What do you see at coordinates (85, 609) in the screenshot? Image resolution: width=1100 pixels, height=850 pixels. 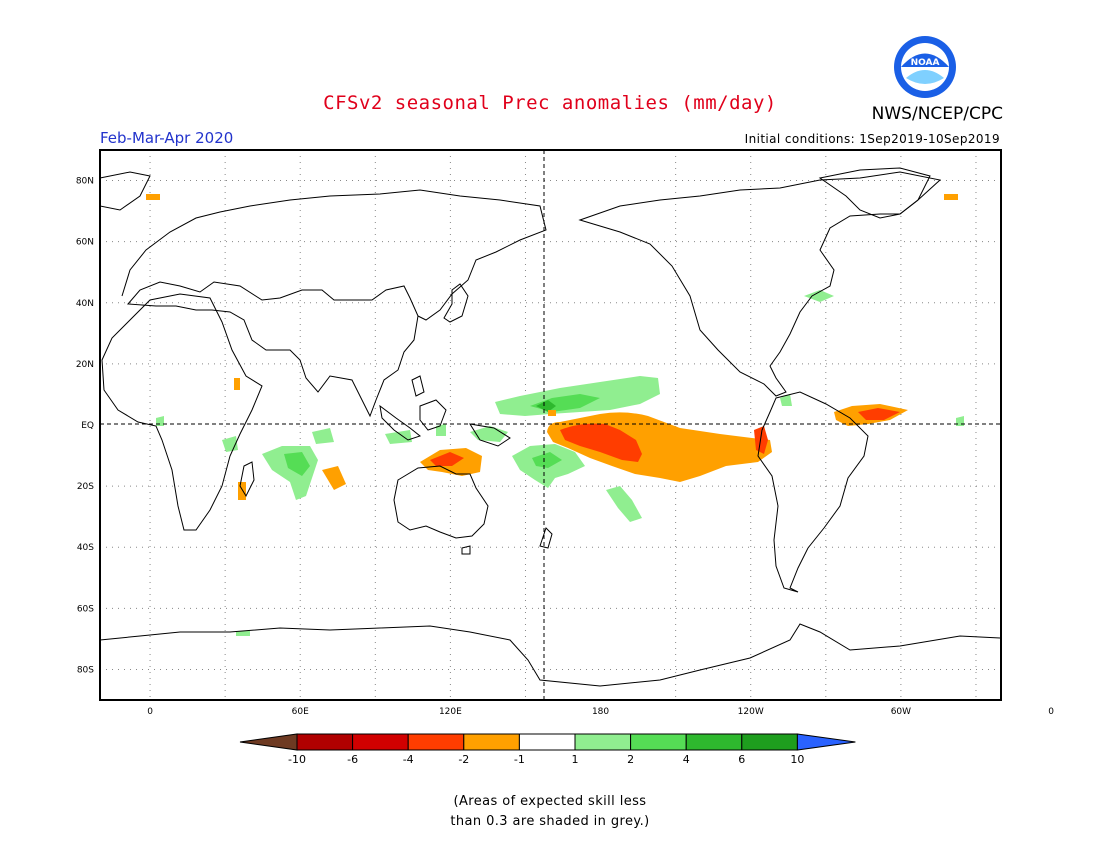 I see `lat-label: 60S` at bounding box center [85, 609].